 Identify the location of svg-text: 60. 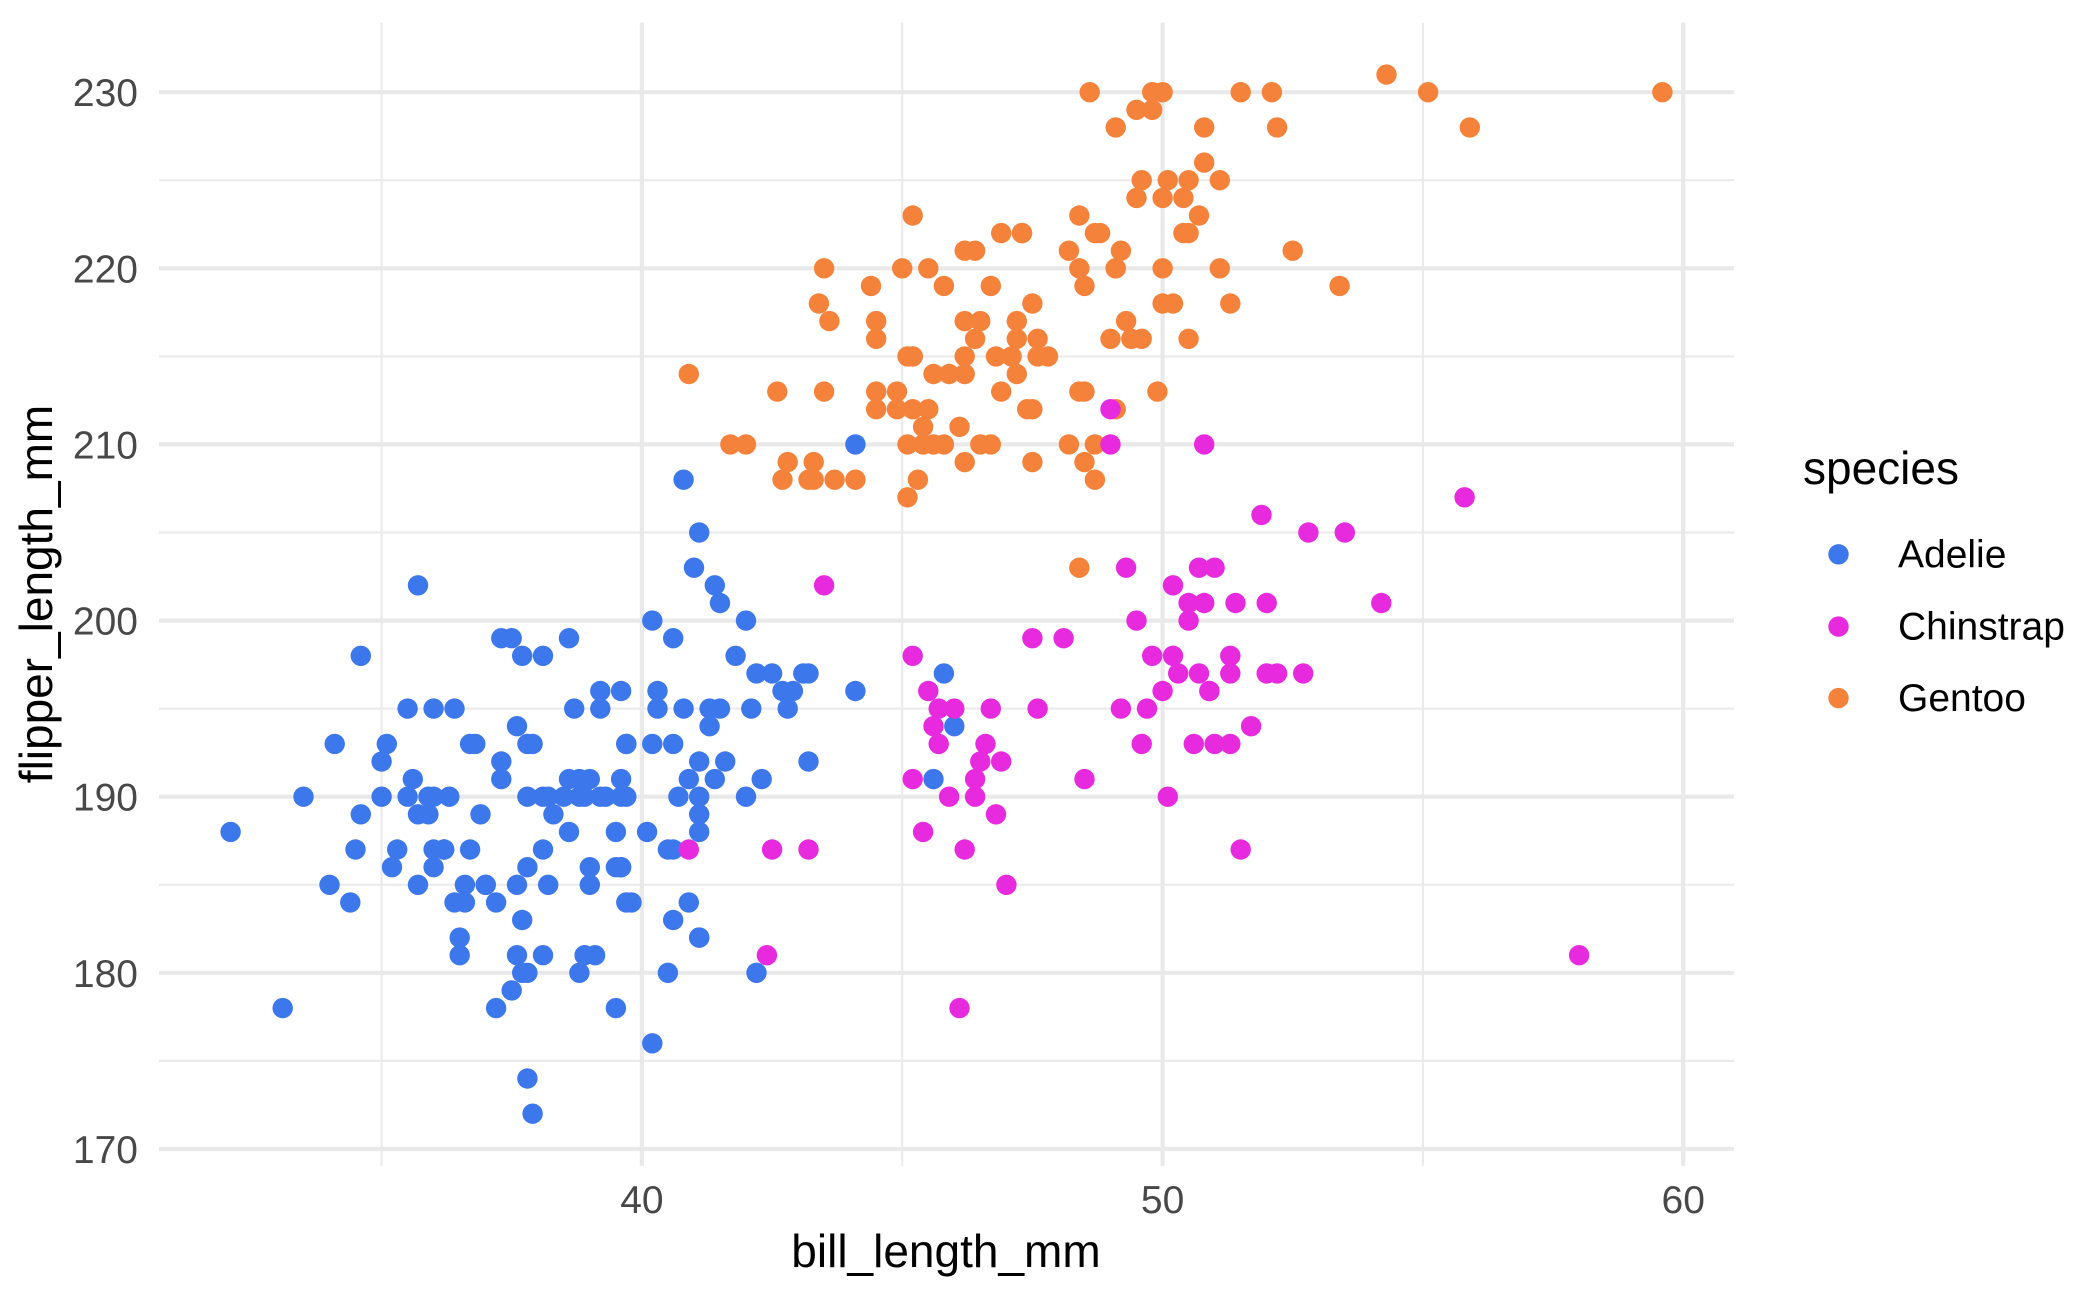
(1683, 1200).